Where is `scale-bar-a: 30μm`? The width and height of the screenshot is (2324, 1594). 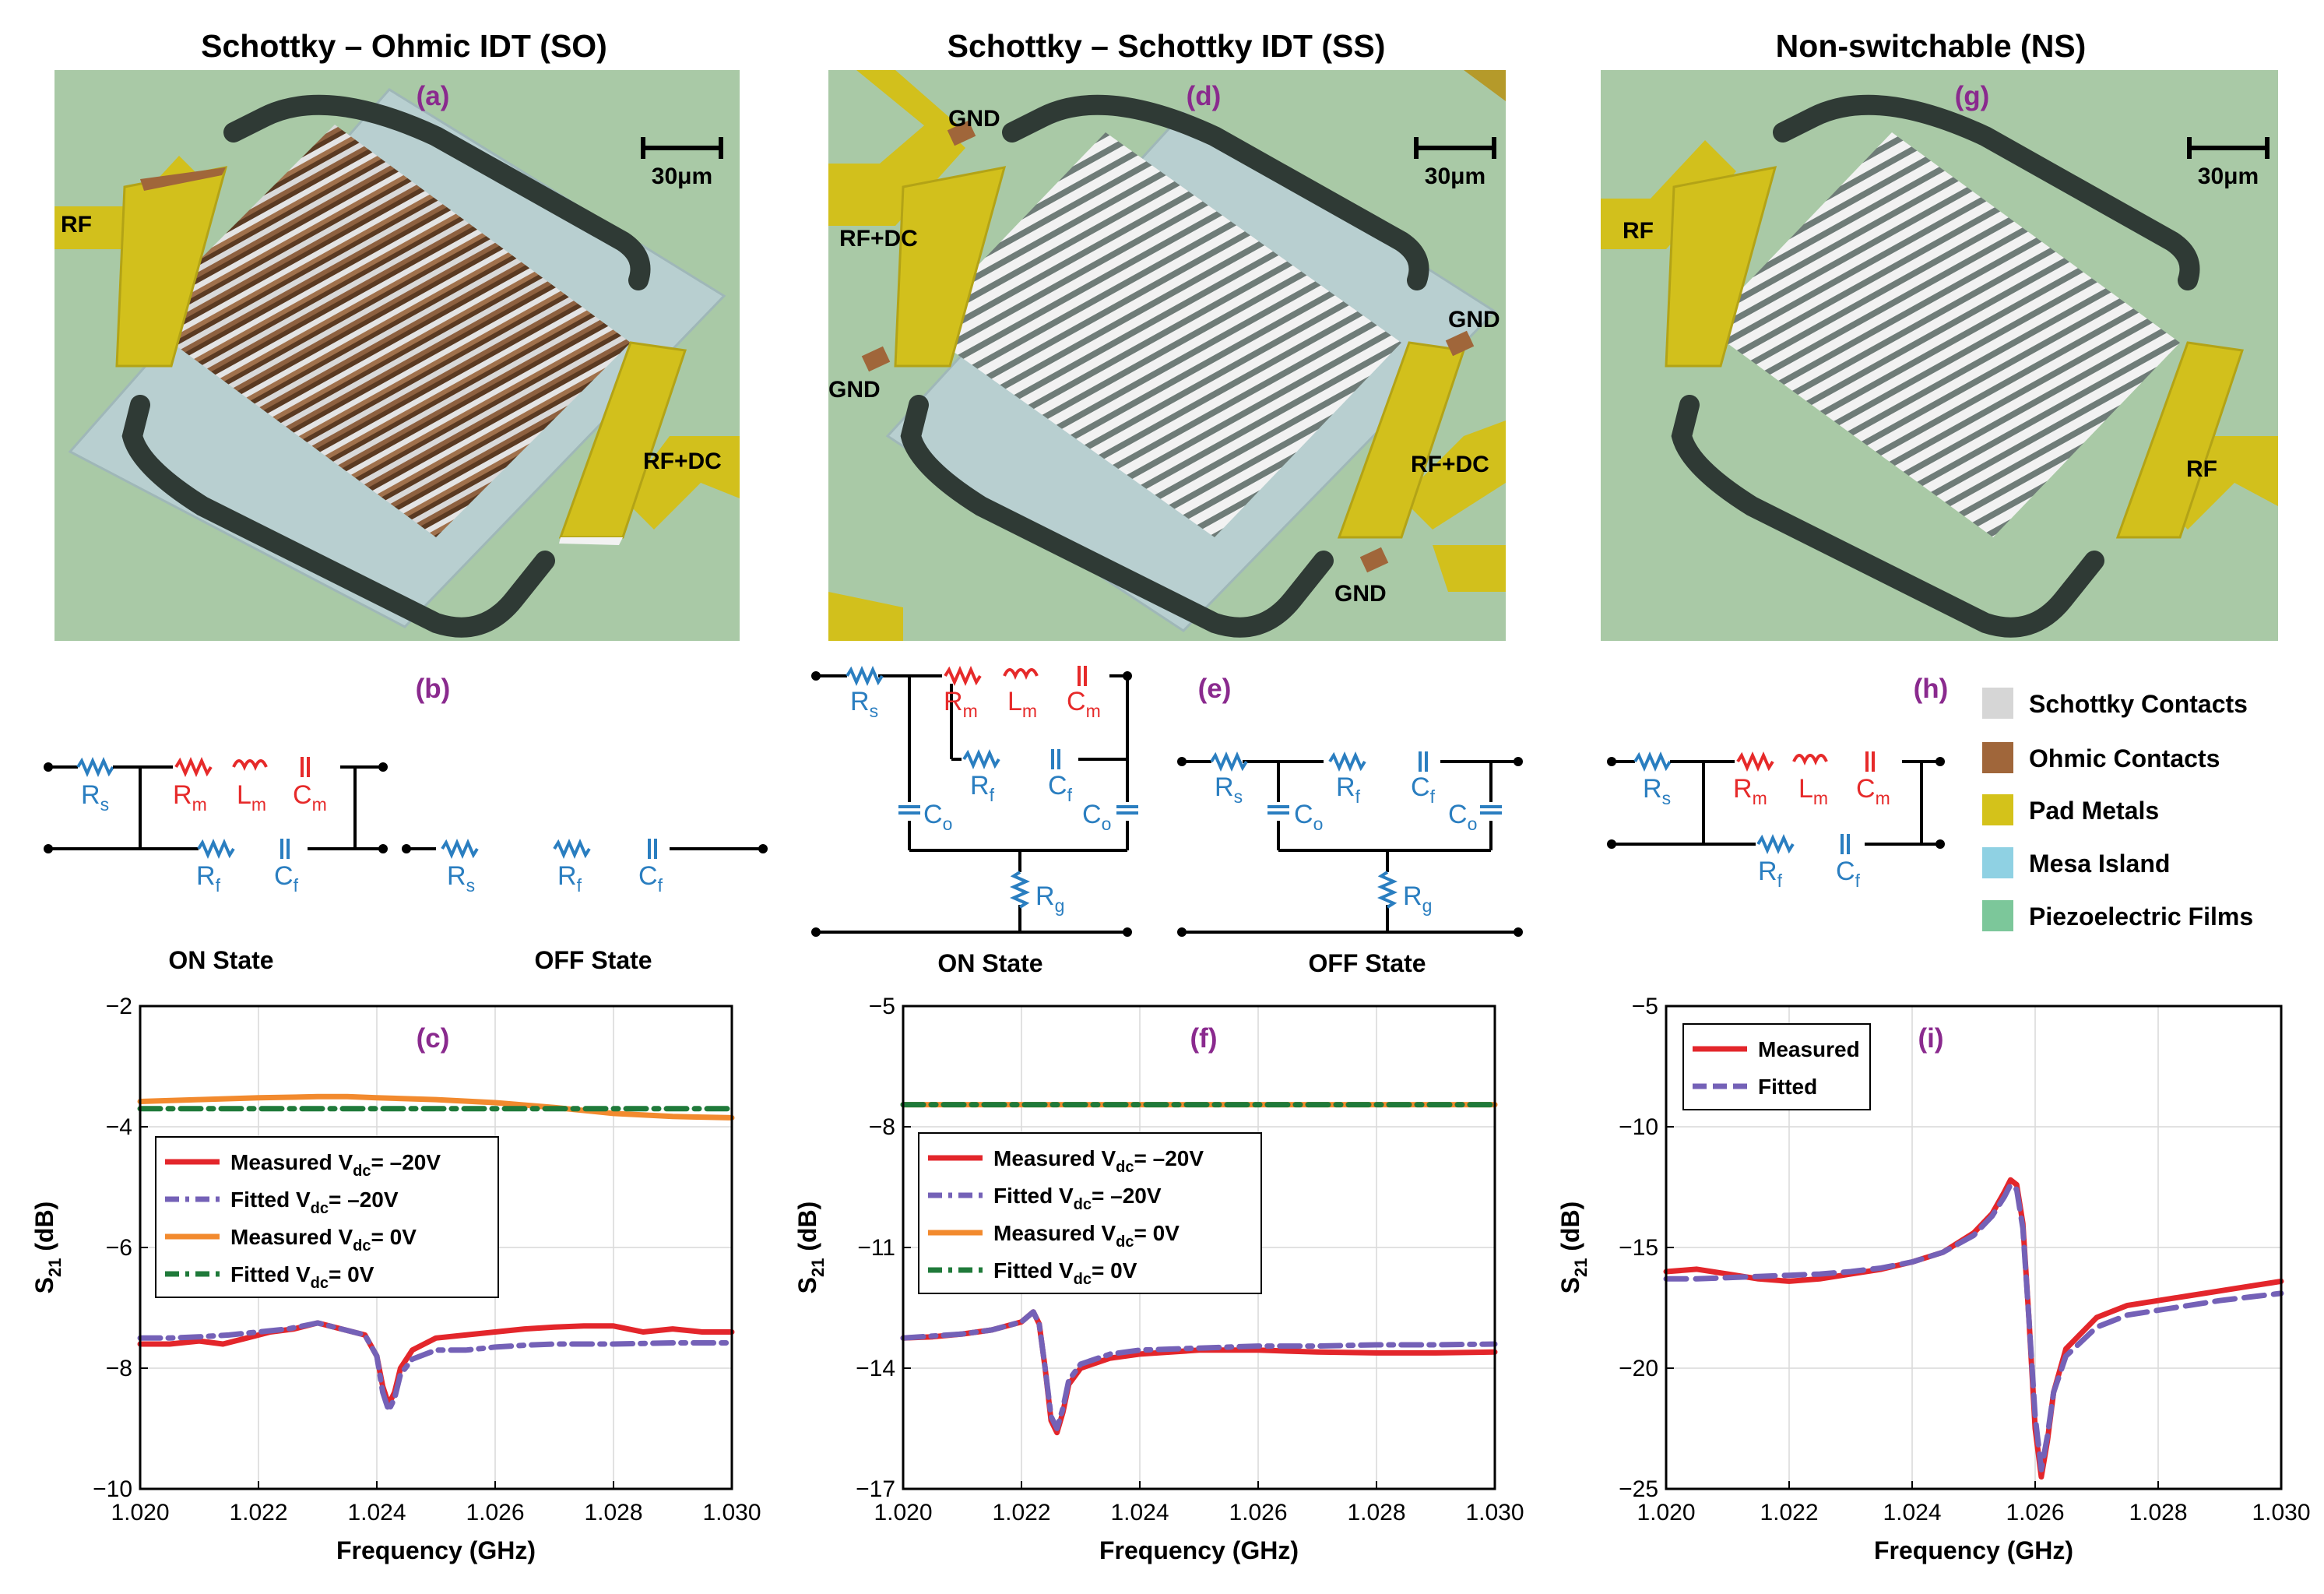
scale-bar-a: 30μm is located at coordinates (682, 163).